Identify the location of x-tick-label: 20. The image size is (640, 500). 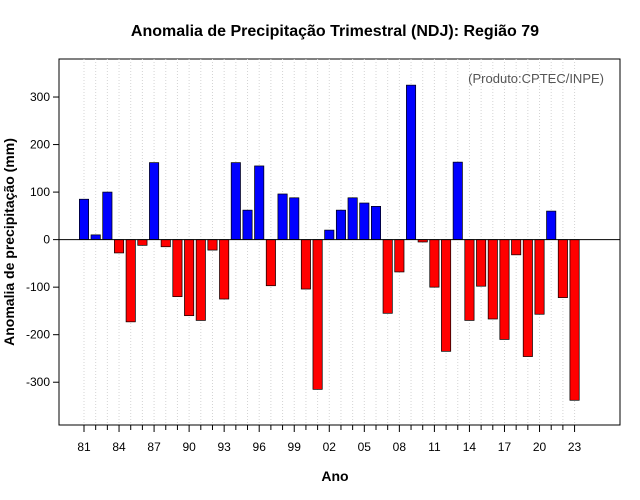
(540, 447).